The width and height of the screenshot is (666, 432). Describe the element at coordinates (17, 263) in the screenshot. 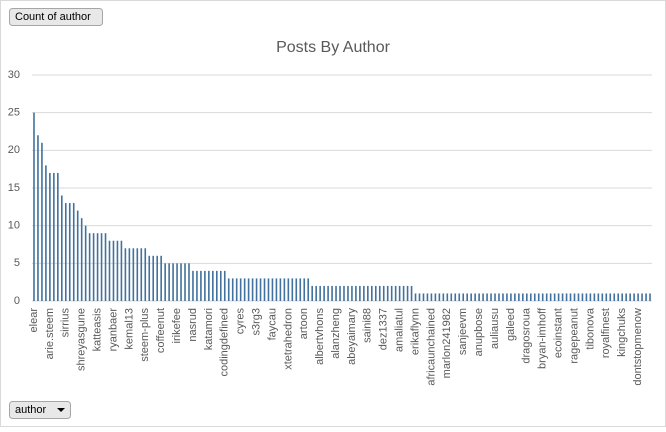

I see `y-tick-label: 5` at that location.